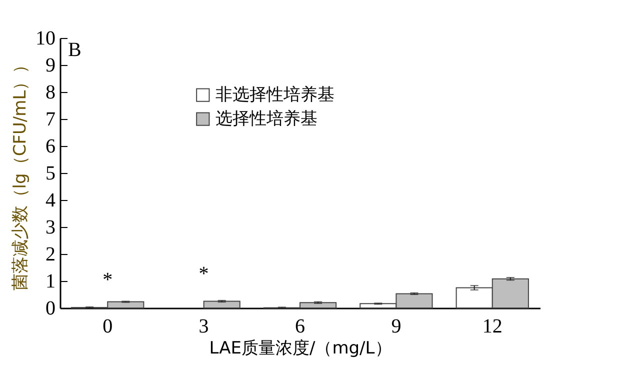 The width and height of the screenshot is (632, 390). I want to click on y-tick-label: 3, so click(51, 227).